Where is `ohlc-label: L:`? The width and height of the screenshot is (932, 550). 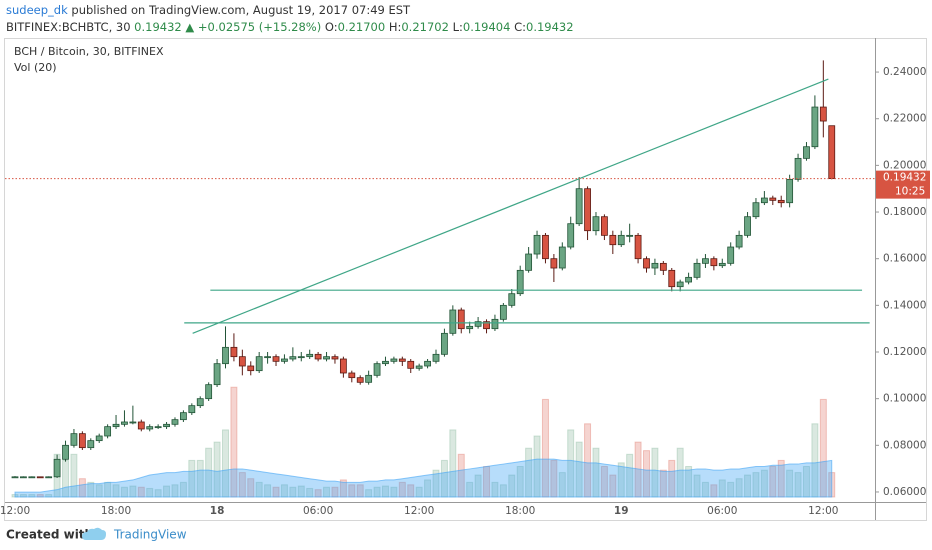 ohlc-label: L: is located at coordinates (458, 27).